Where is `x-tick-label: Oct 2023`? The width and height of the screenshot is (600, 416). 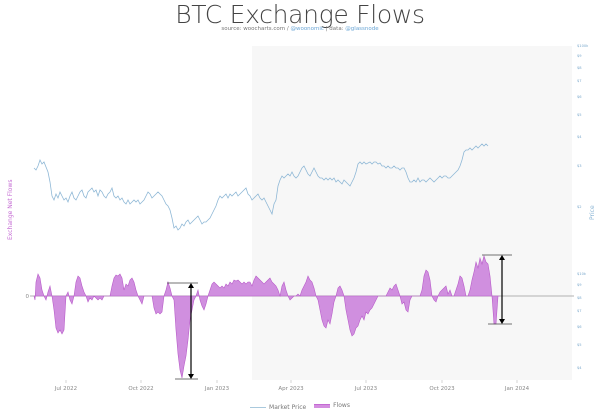 x-tick-label: Oct 2023 is located at coordinates (442, 389).